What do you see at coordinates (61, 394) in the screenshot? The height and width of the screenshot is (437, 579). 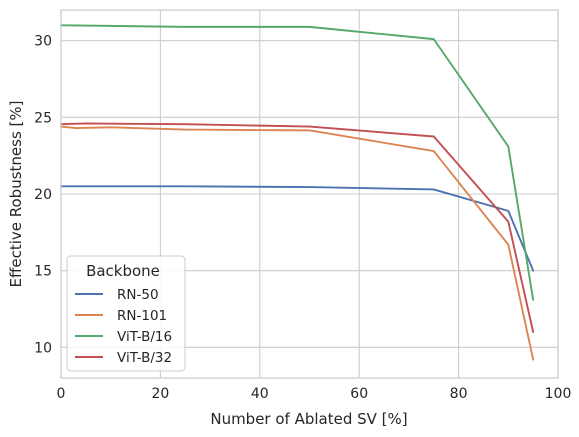 I see `x-tick-label: 0` at bounding box center [61, 394].